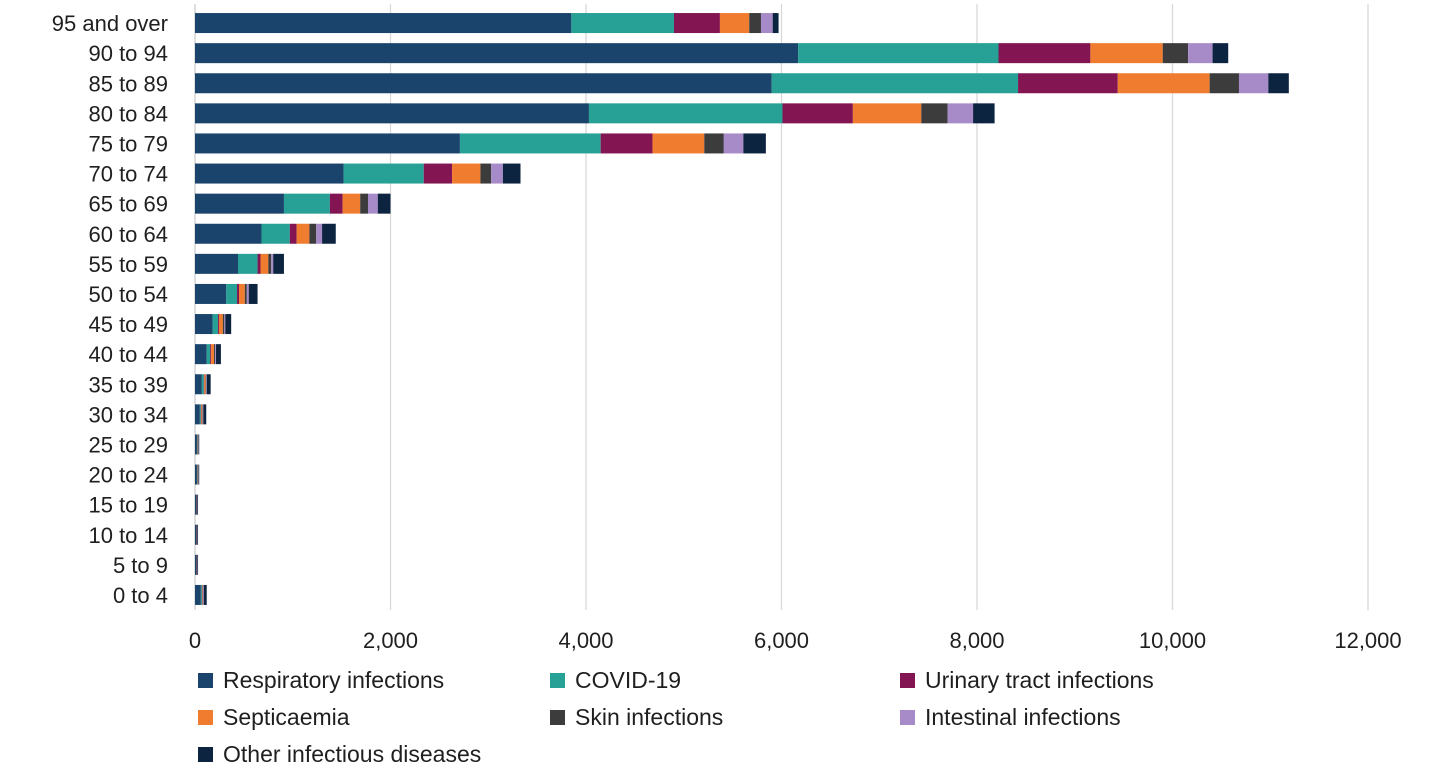 Image resolution: width=1432 pixels, height=773 pixels. I want to click on x-tick-label: 2,000, so click(390, 640).